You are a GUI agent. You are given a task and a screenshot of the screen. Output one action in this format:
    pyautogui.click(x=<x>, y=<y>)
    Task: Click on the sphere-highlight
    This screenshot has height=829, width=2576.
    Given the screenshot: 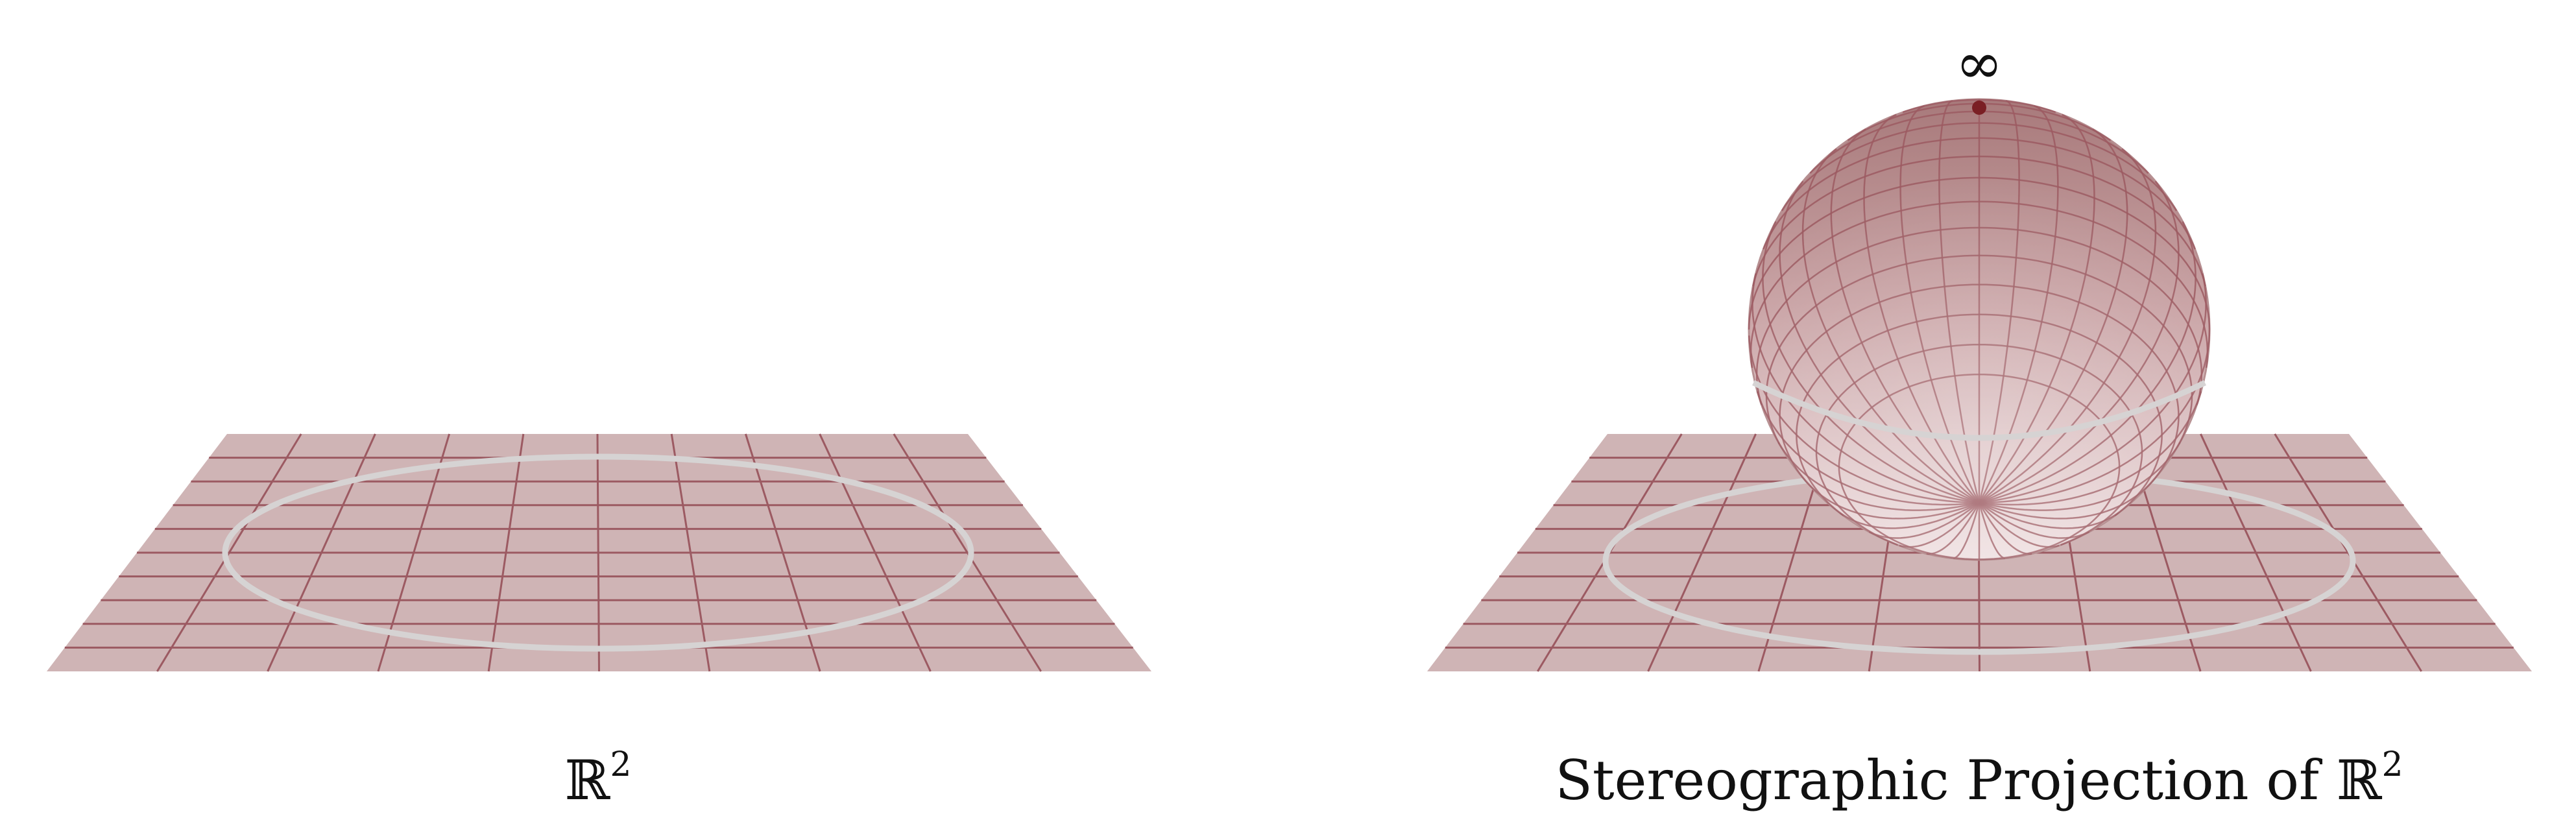 What is the action you would take?
    pyautogui.click(x=1979, y=330)
    